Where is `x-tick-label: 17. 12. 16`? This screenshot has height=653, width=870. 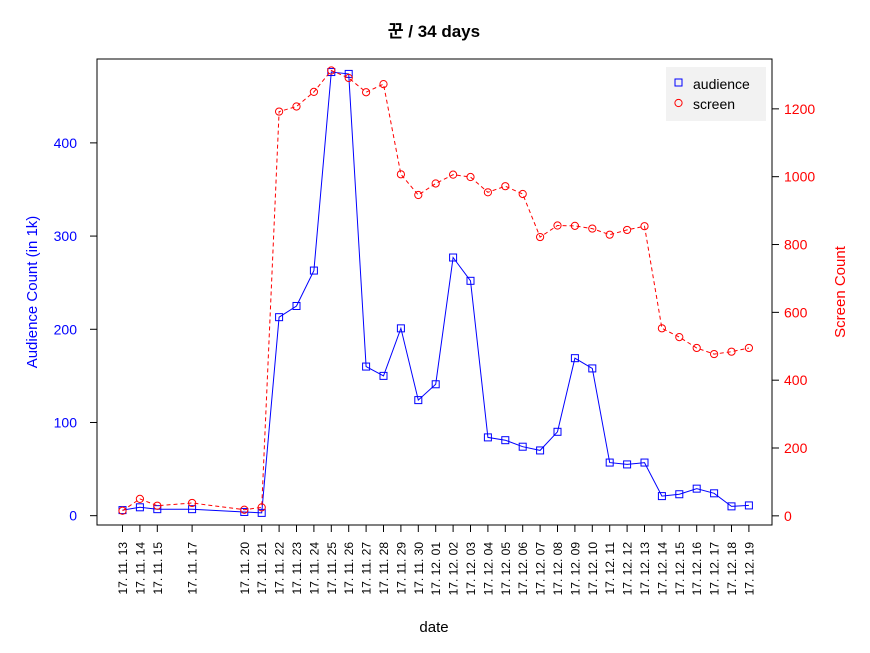
x-tick-label: 17. 12. 16 is located at coordinates (697, 569).